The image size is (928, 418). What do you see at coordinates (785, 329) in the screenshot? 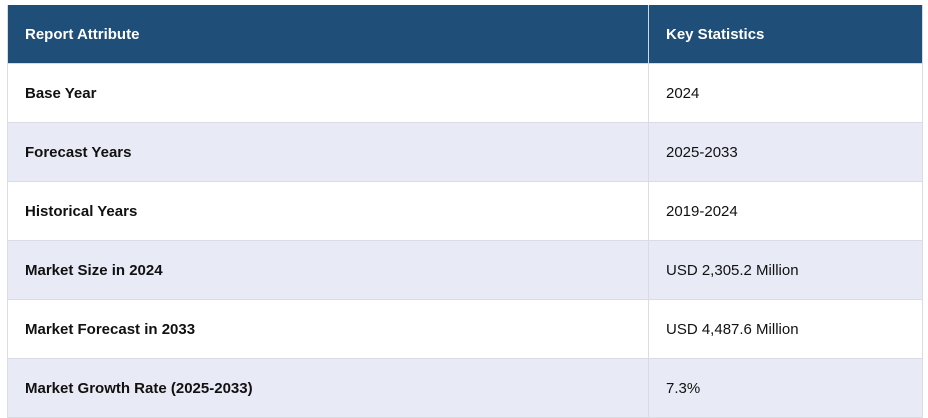
I see `row-value-market-forecast: USD 4,487.6 Million` at bounding box center [785, 329].